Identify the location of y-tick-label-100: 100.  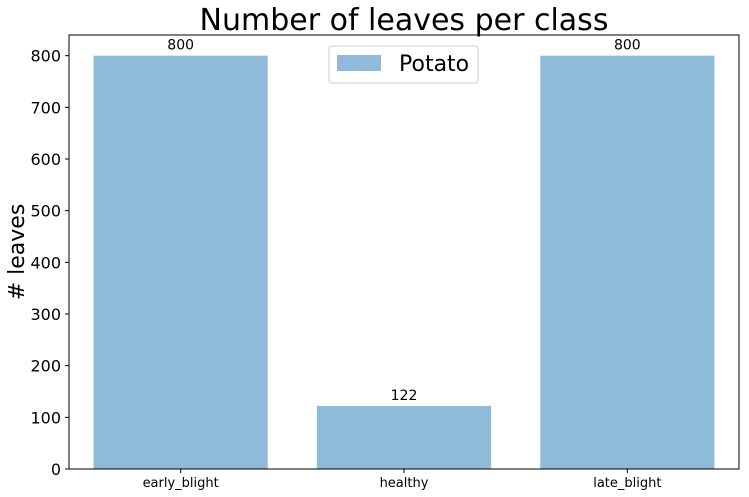
(45, 417).